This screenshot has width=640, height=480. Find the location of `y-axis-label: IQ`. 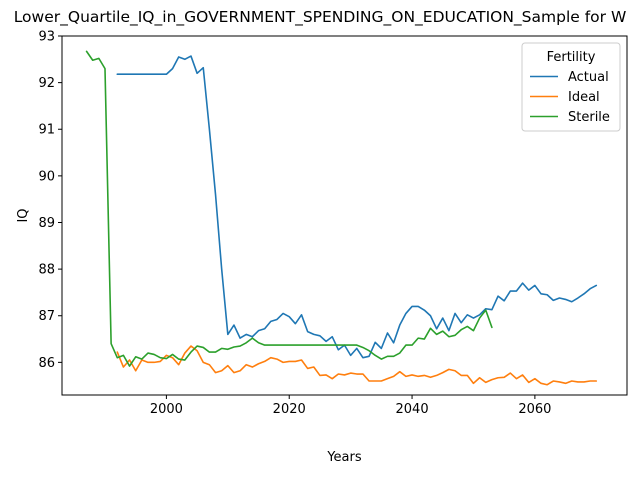

y-axis-label: IQ is located at coordinates (23, 215).